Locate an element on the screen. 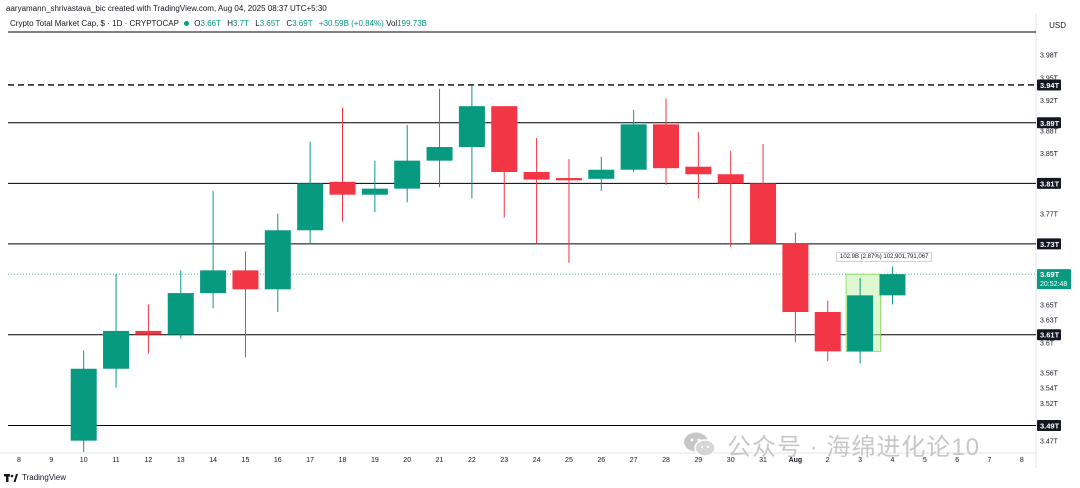  x-tick-label: 31 is located at coordinates (763, 460).